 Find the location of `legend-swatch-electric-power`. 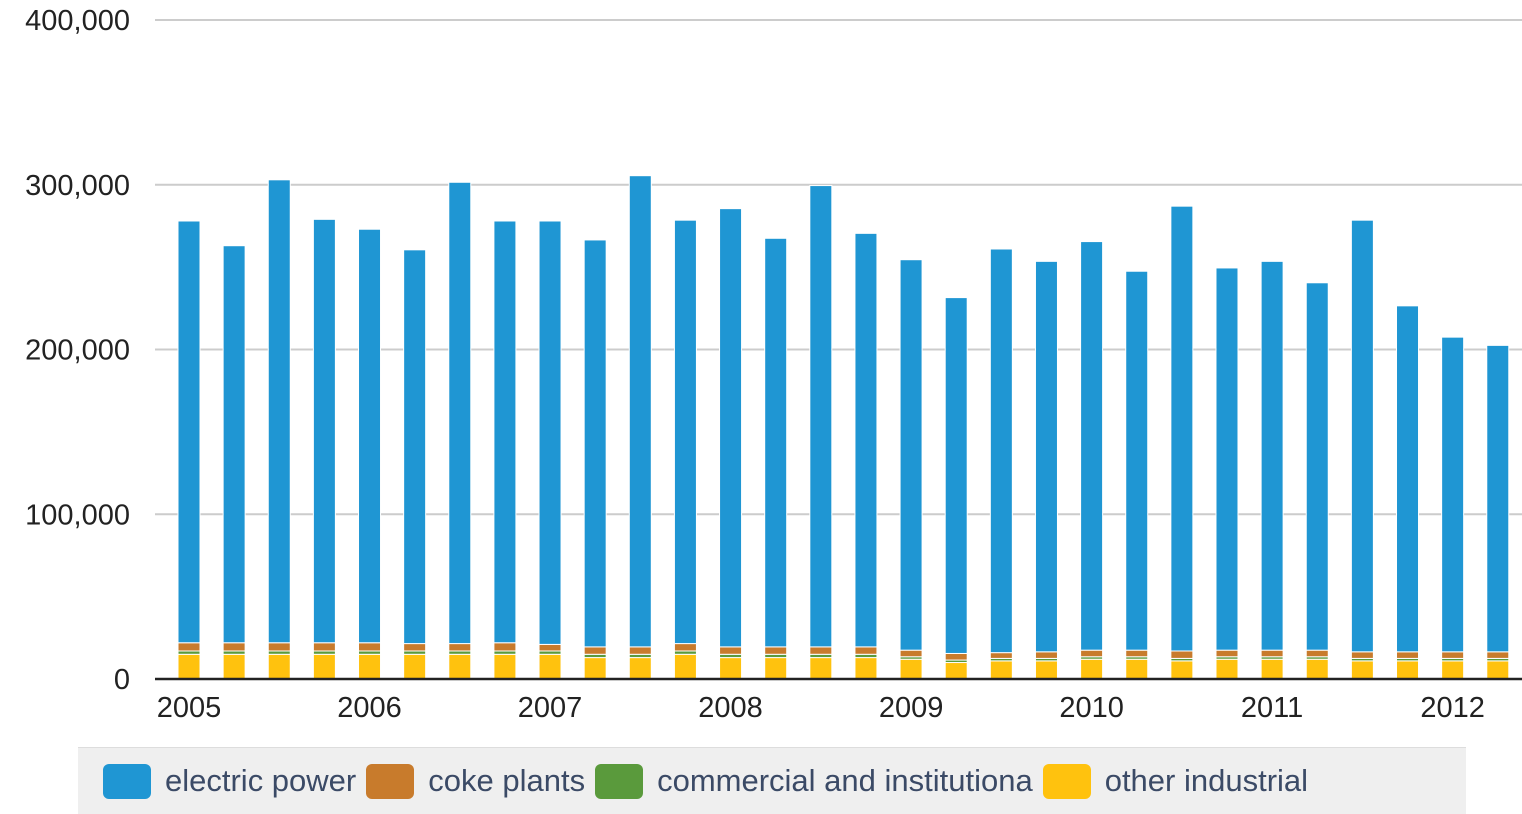

legend-swatch-electric-power is located at coordinates (127, 781).